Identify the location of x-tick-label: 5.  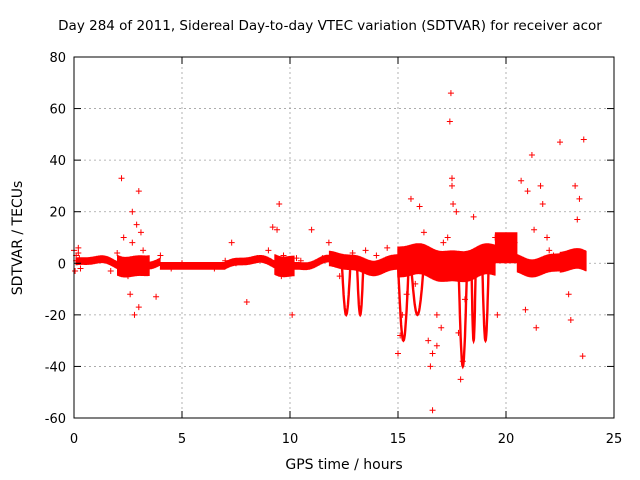
(182, 439).